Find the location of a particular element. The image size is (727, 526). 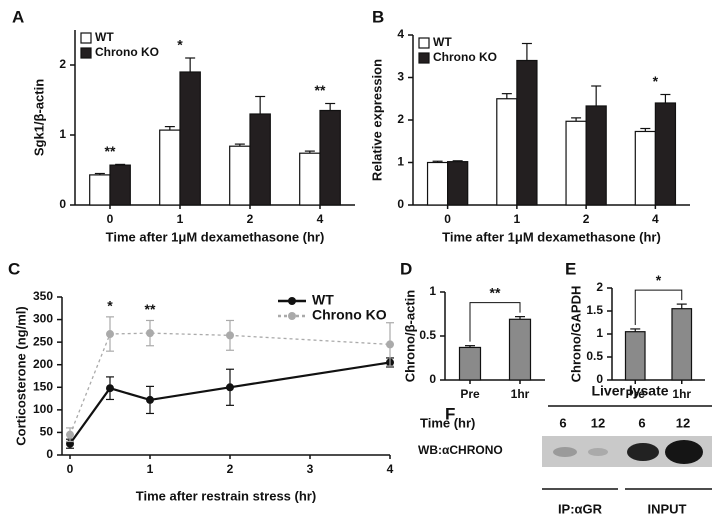

panel-letter: B is located at coordinates (378, 16).